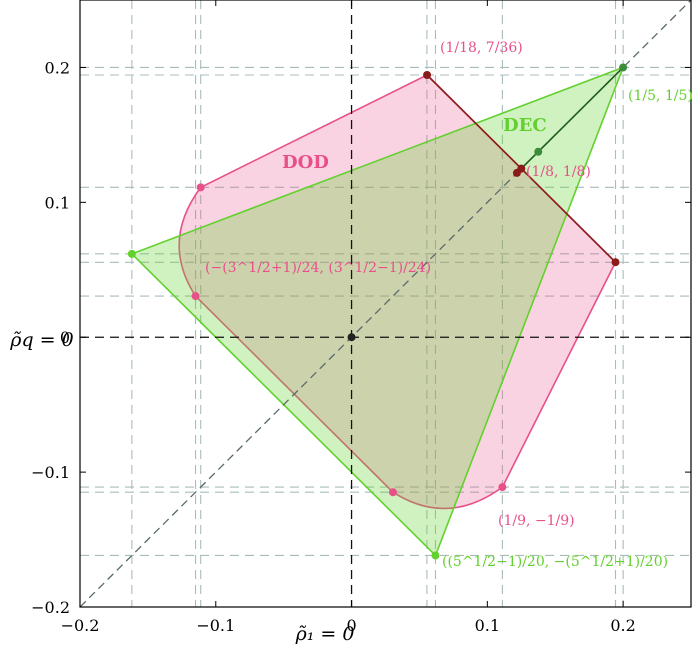 The image size is (692, 648). I want to click on x-tick-label: 0.2, so click(622, 625).